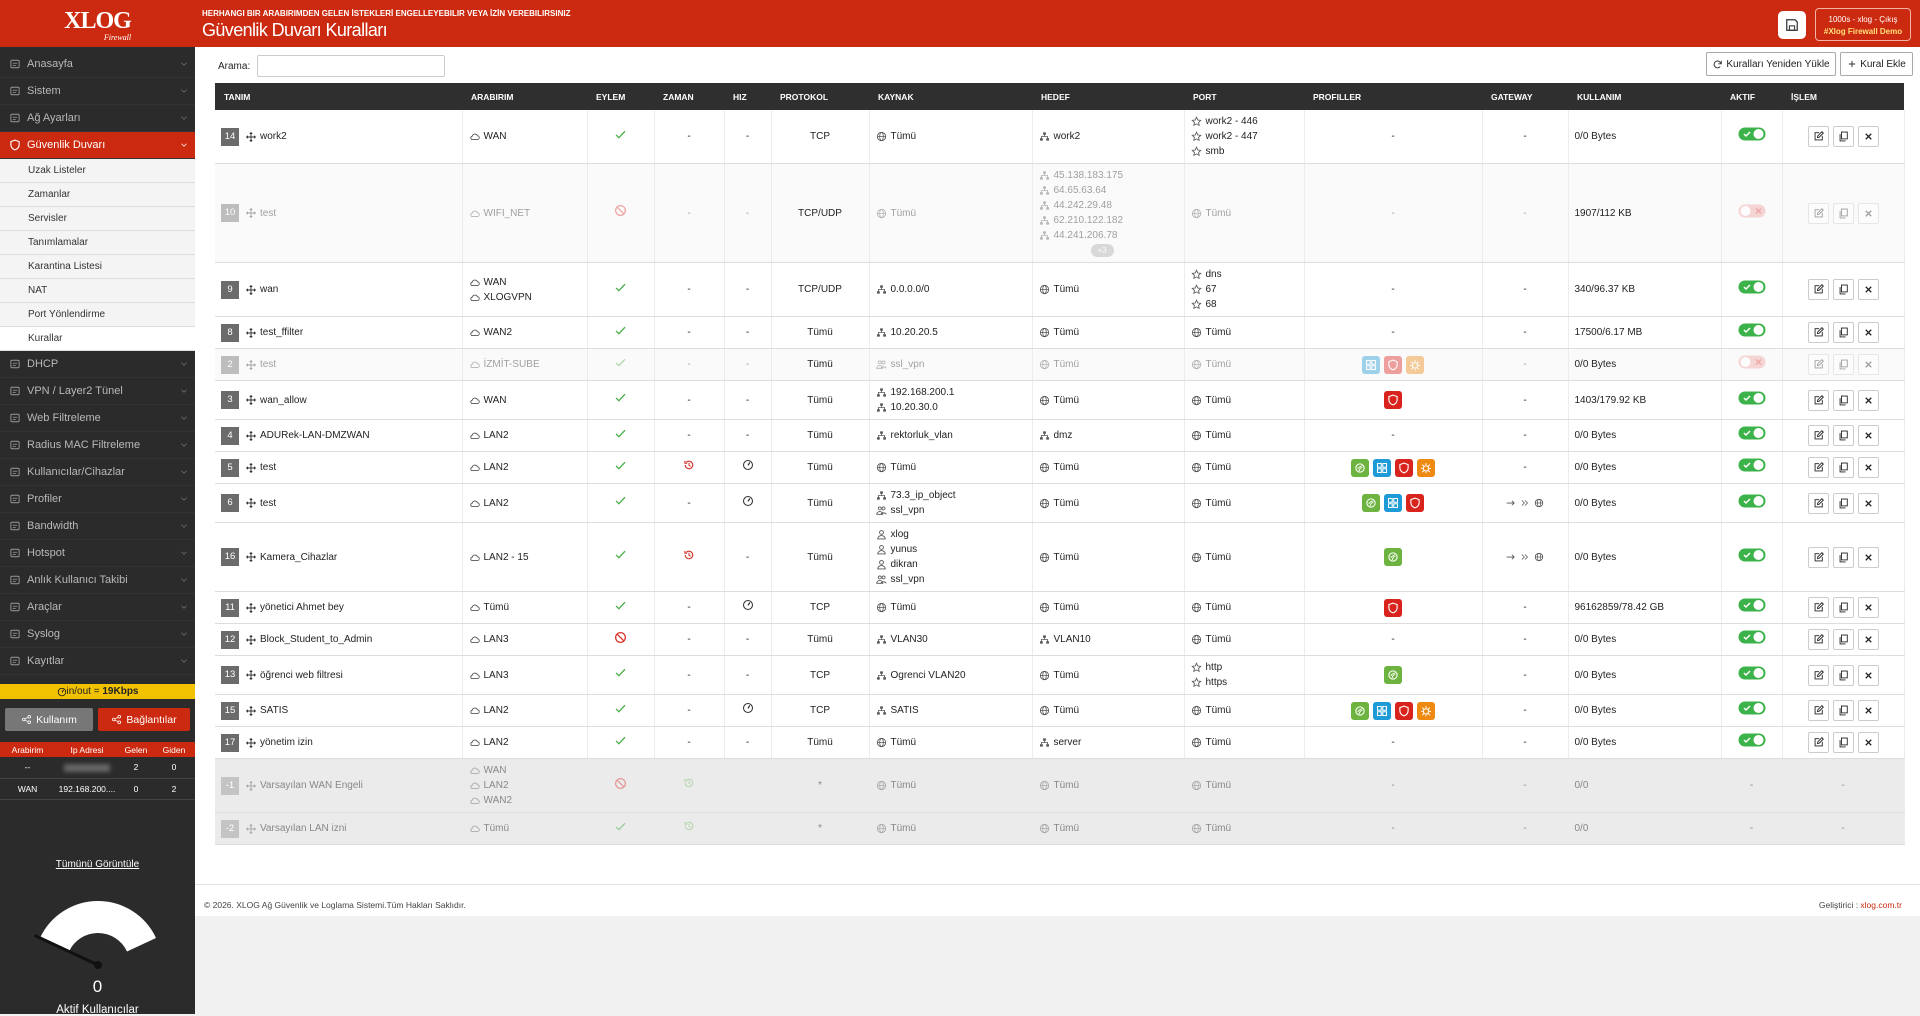  I want to click on menu-item: Web Filtreleme, so click(97, 418).